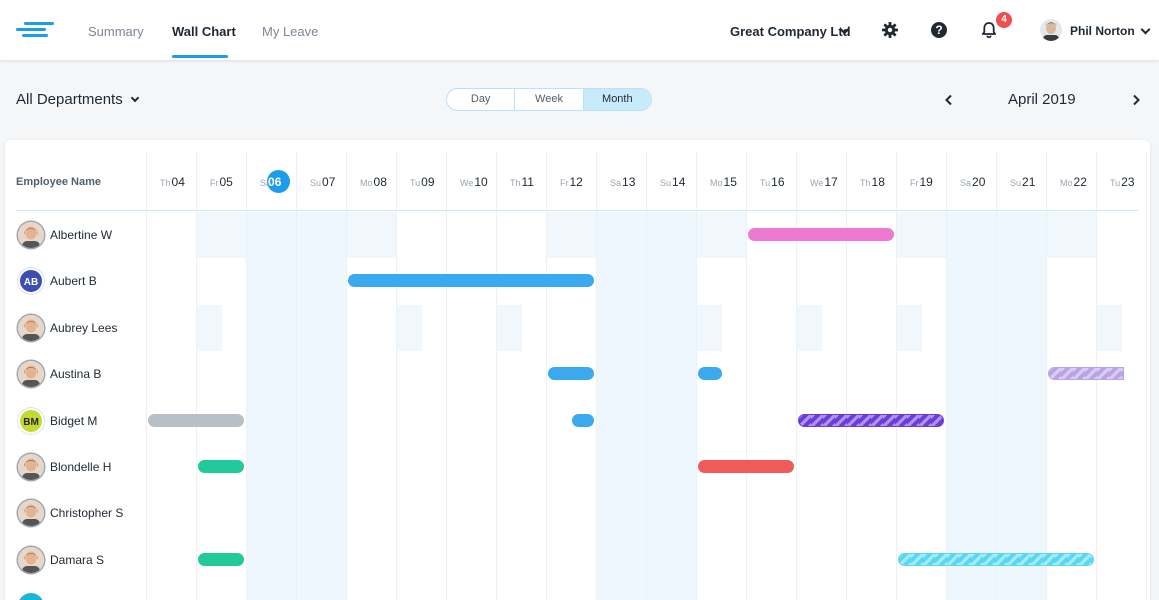 The width and height of the screenshot is (1159, 600). What do you see at coordinates (80, 513) in the screenshot?
I see `employee-row: Christopher S` at bounding box center [80, 513].